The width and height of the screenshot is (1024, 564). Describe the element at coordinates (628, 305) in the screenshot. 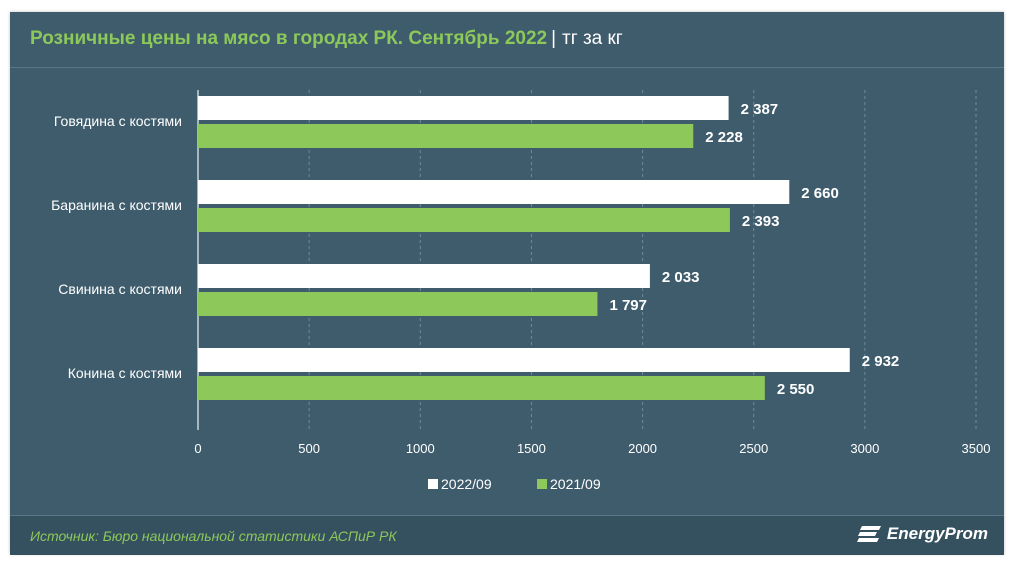

I see `bar-value-label: 1 797` at that location.